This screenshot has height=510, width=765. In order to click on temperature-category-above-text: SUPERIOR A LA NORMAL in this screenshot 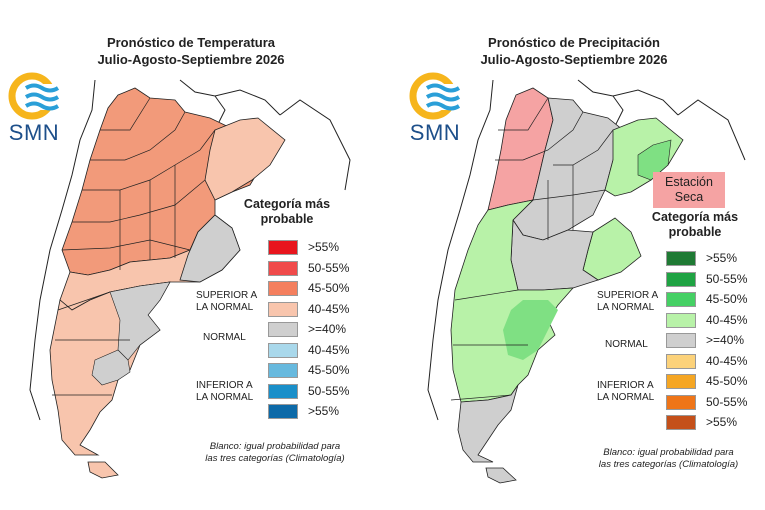, I will do `click(227, 301)`.